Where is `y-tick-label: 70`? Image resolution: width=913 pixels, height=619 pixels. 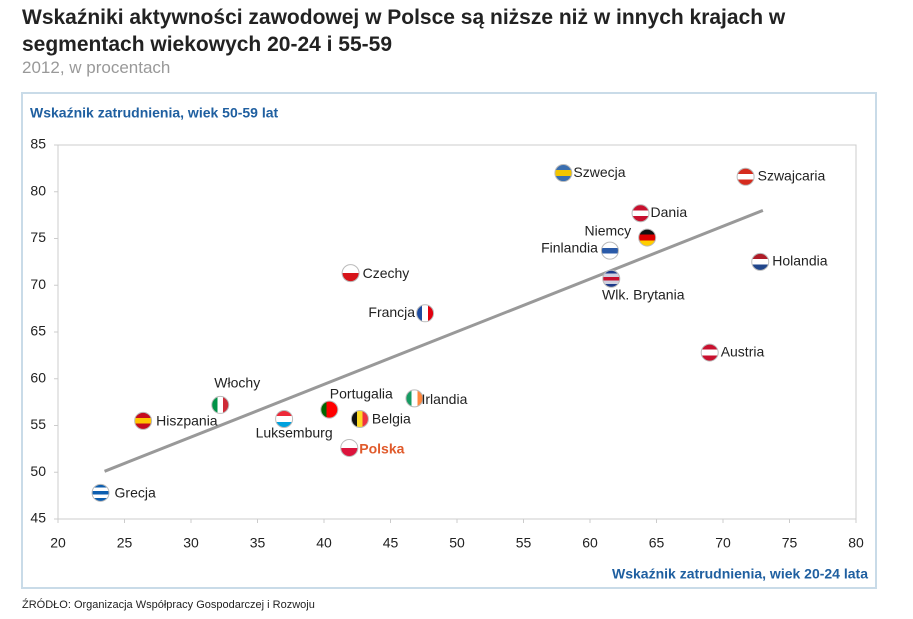
y-tick-label: 70 is located at coordinates (38, 284).